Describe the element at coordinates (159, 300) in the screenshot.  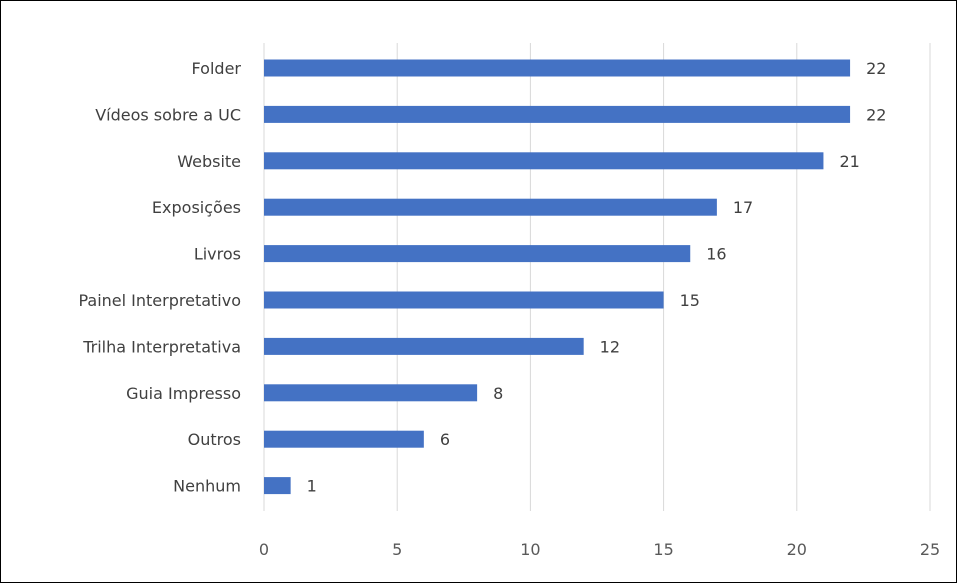
I see `category-label: Painel Interpretativo` at that location.